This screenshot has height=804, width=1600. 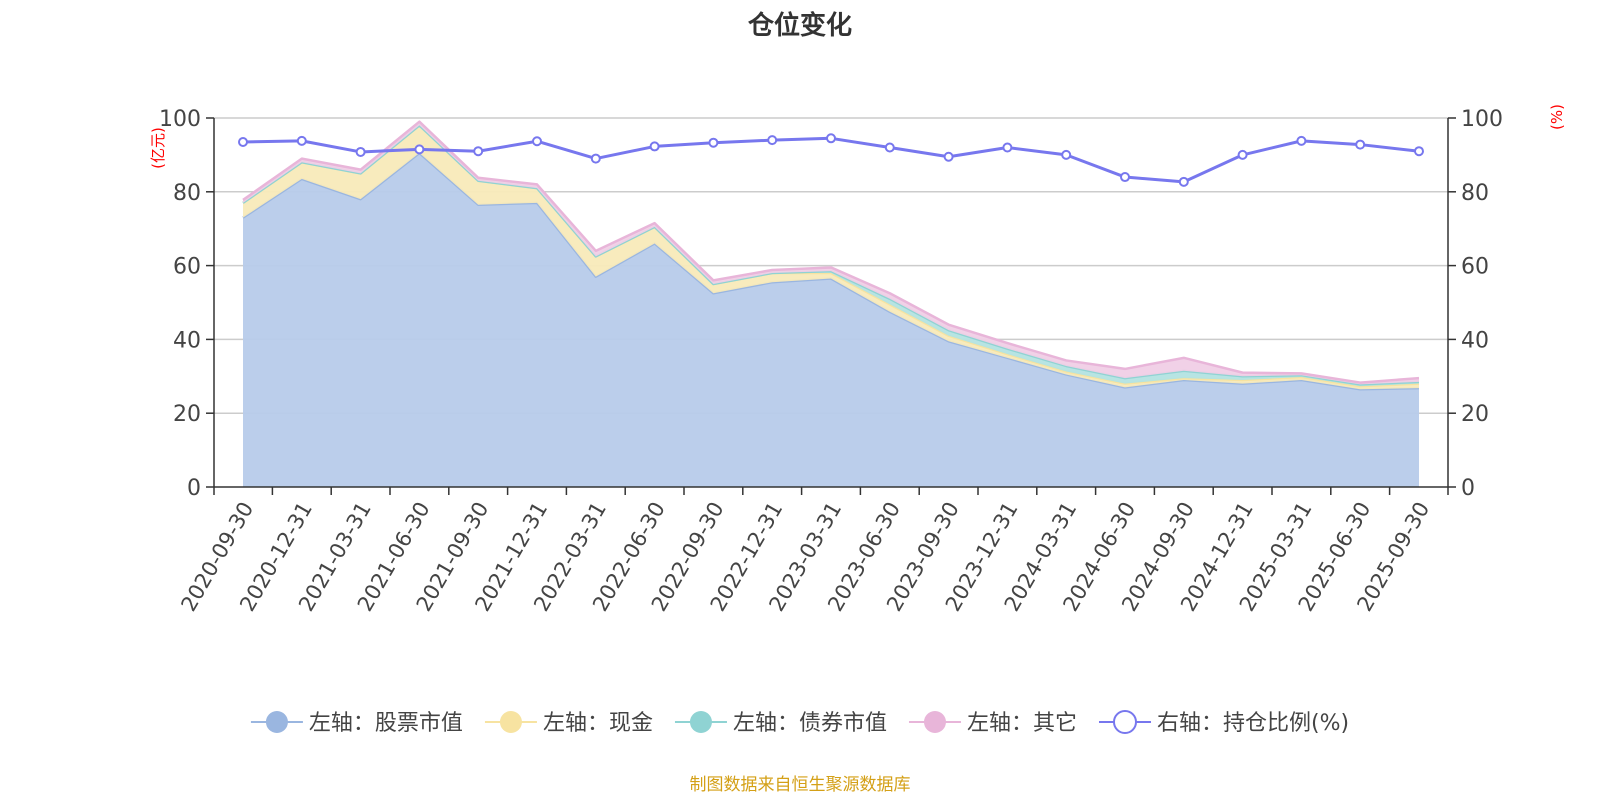 I want to click on legend-label: 左轴：其它, so click(x=1022, y=723).